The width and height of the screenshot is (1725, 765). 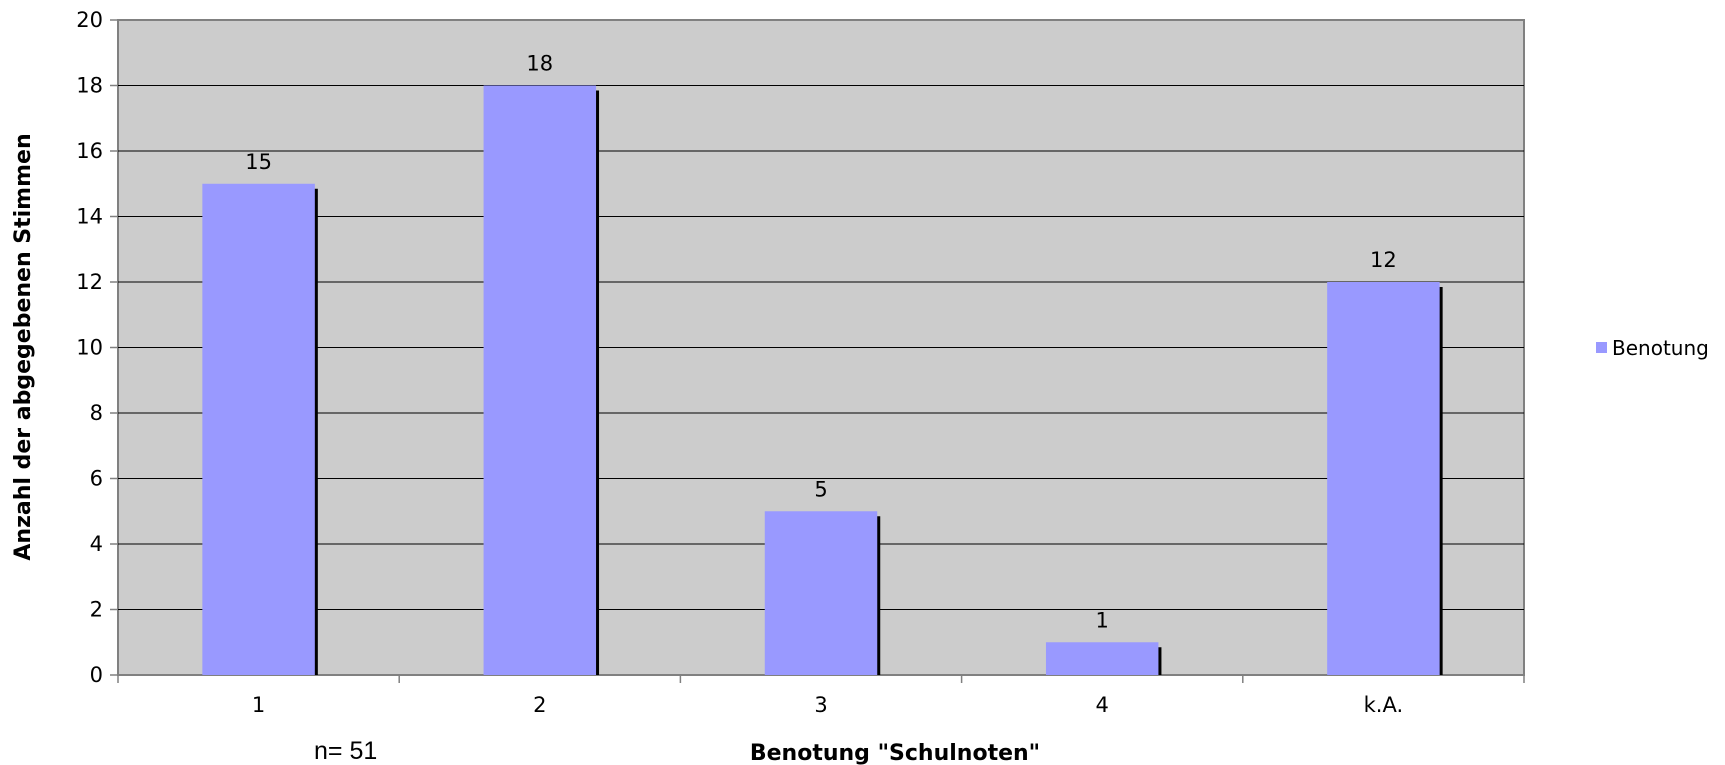 I want to click on x-axis-ticks: 1 2 3 4 k.A., so click(x=821, y=696).